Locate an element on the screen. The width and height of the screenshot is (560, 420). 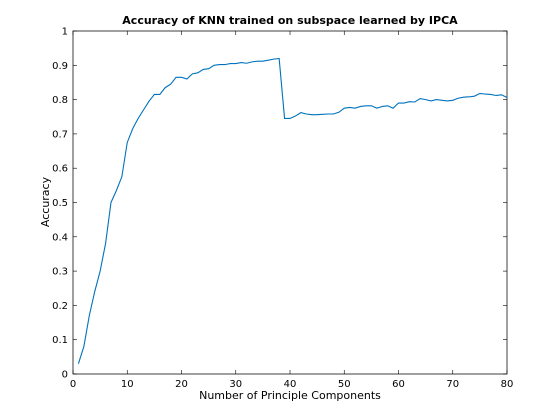
y-tick-label: 0.2 is located at coordinates (60, 306).